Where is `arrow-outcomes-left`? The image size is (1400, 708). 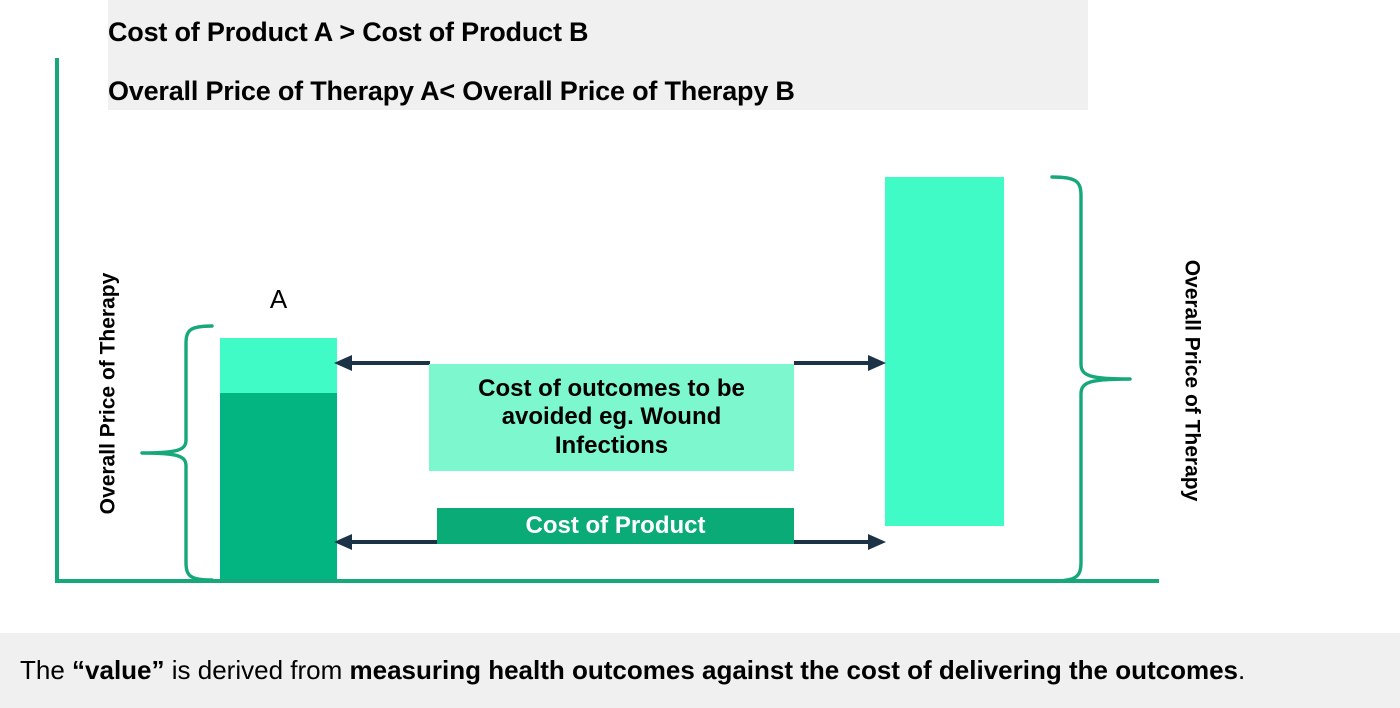 arrow-outcomes-left is located at coordinates (382, 363).